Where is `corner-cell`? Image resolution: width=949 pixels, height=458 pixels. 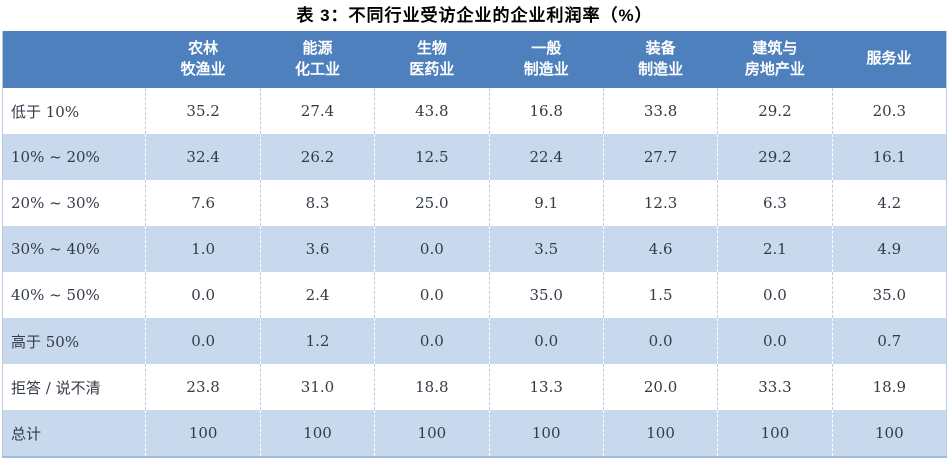 corner-cell is located at coordinates (74, 59).